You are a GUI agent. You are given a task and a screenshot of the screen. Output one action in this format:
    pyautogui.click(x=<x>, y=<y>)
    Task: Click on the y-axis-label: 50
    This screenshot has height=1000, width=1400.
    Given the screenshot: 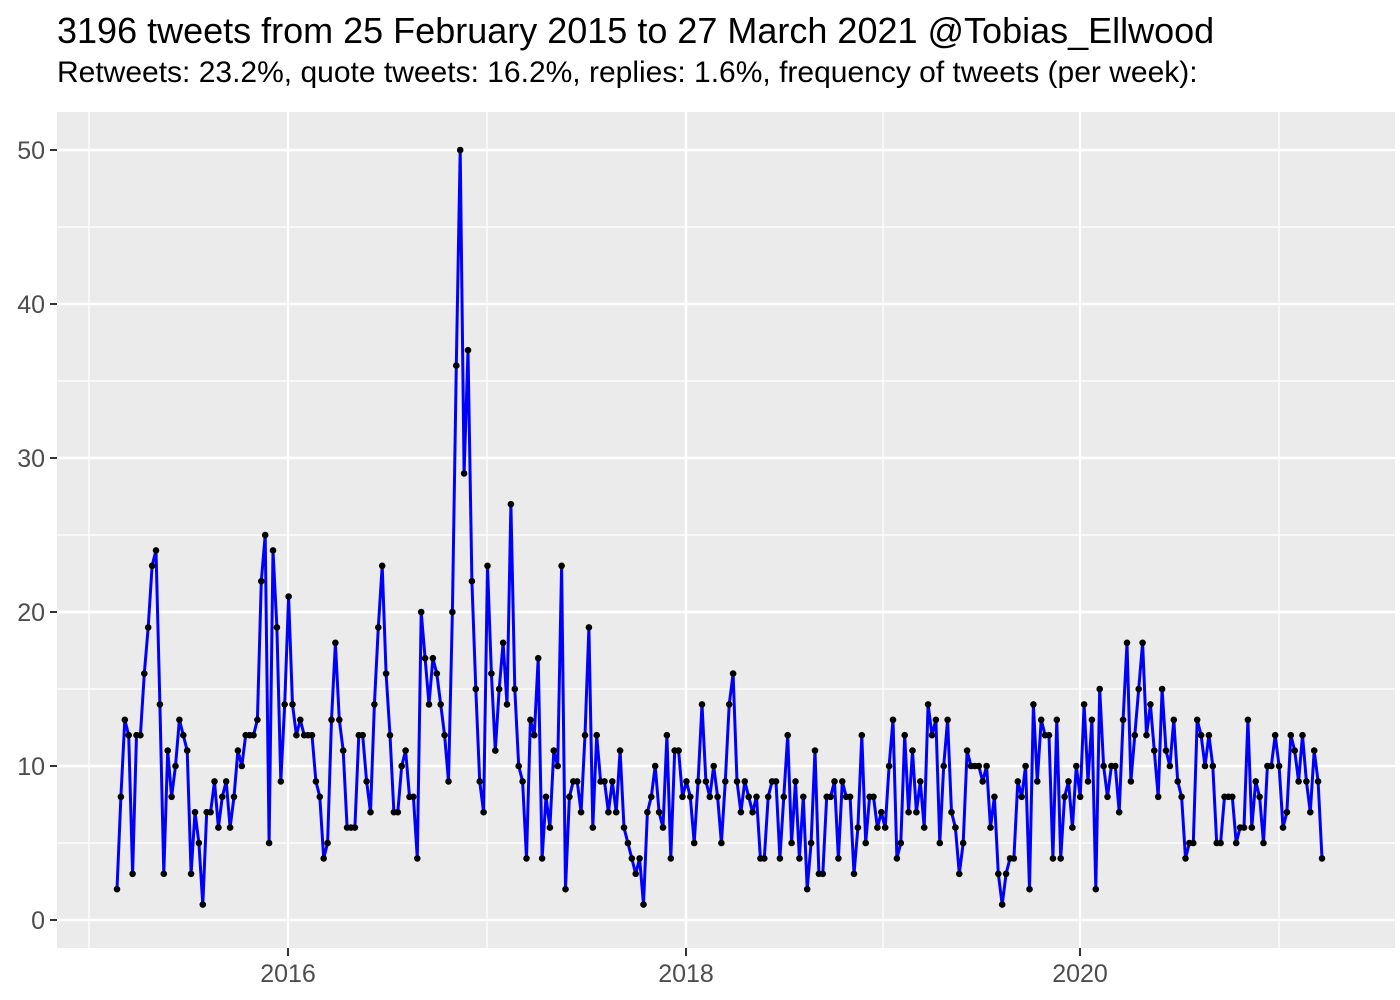 What is the action you would take?
    pyautogui.click(x=31, y=151)
    